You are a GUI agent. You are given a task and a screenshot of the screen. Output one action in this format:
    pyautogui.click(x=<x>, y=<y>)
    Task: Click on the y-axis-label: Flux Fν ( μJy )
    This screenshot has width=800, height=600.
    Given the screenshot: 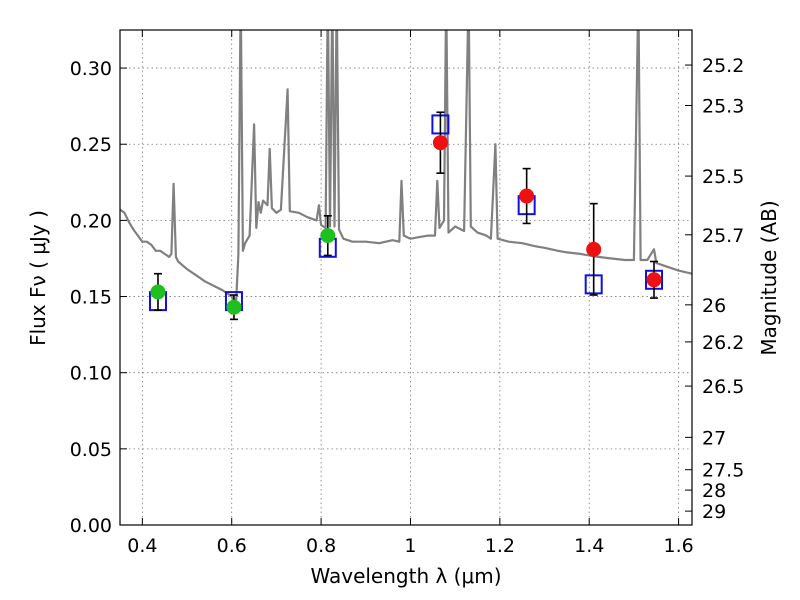 What is the action you would take?
    pyautogui.click(x=38, y=278)
    